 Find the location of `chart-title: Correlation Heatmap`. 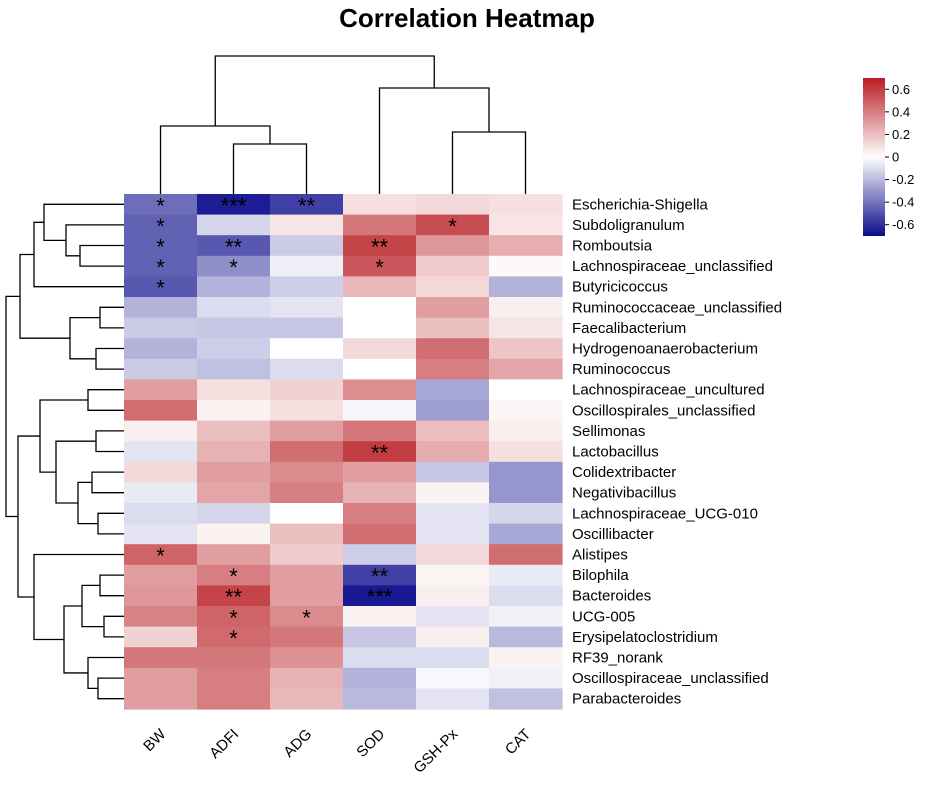

chart-title: Correlation Heatmap is located at coordinates (467, 18).